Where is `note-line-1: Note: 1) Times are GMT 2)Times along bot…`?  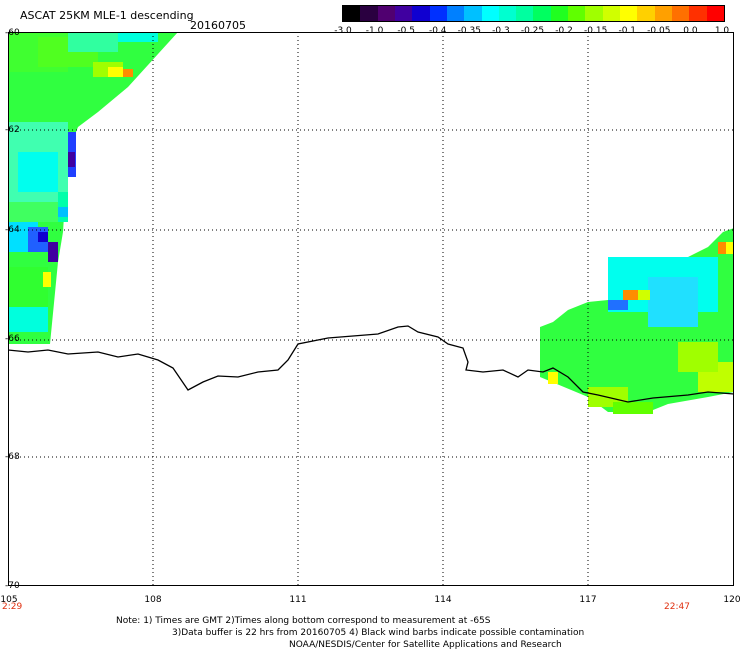
note-line-1: Note: 1) Times are GMT 2)Times along bot… is located at coordinates (303, 621).